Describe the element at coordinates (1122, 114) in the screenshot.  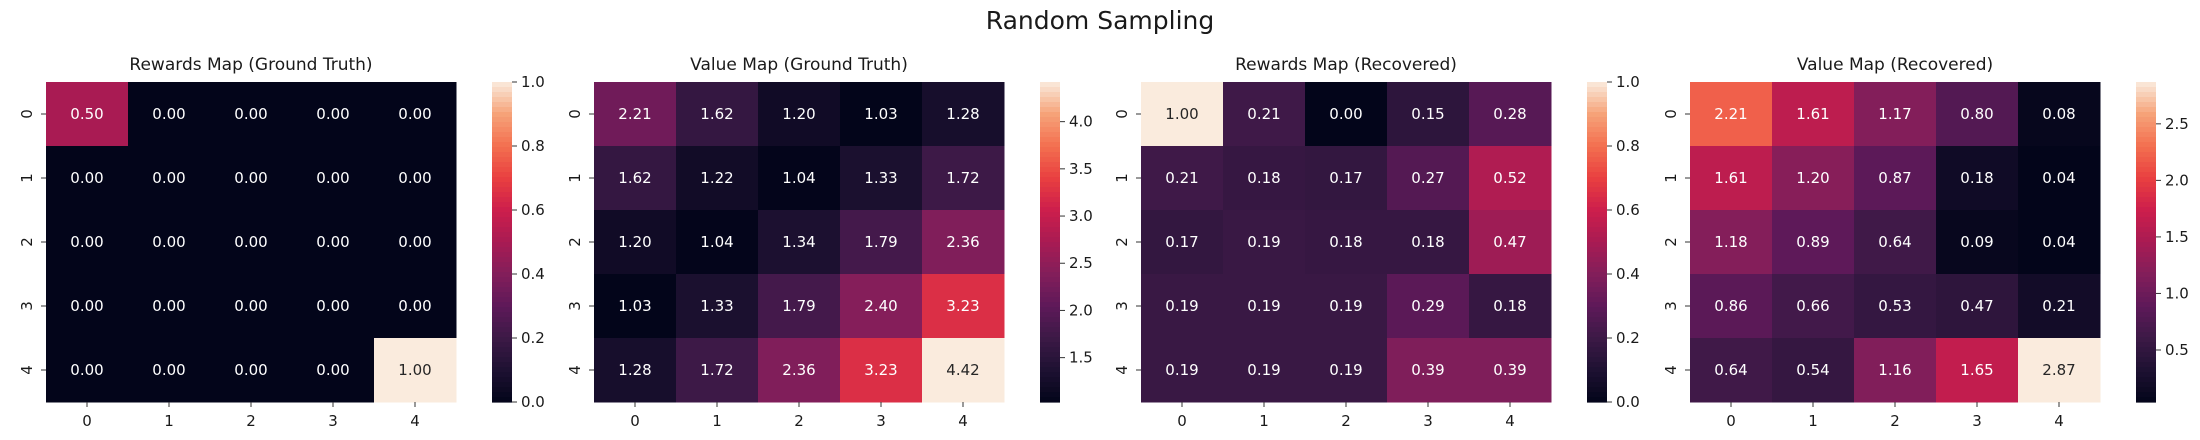
I see `y-tick-label: 0` at that location.